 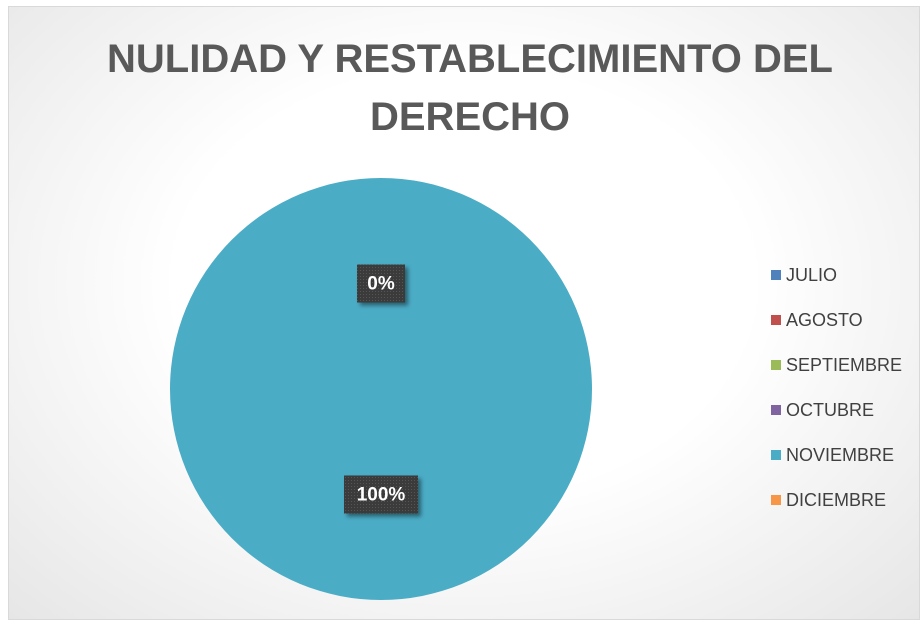 I want to click on legend-label: DICIEMBRE, so click(x=836, y=500).